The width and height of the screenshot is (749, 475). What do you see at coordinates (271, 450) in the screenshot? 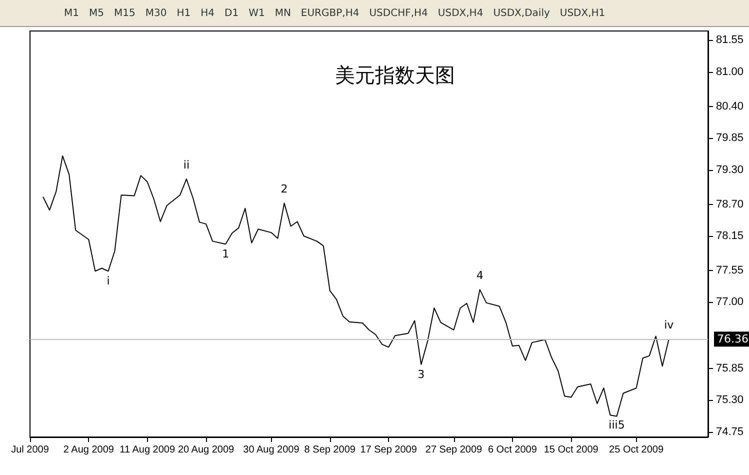
I see `x-tick-label: 30 Aug 2009` at bounding box center [271, 450].